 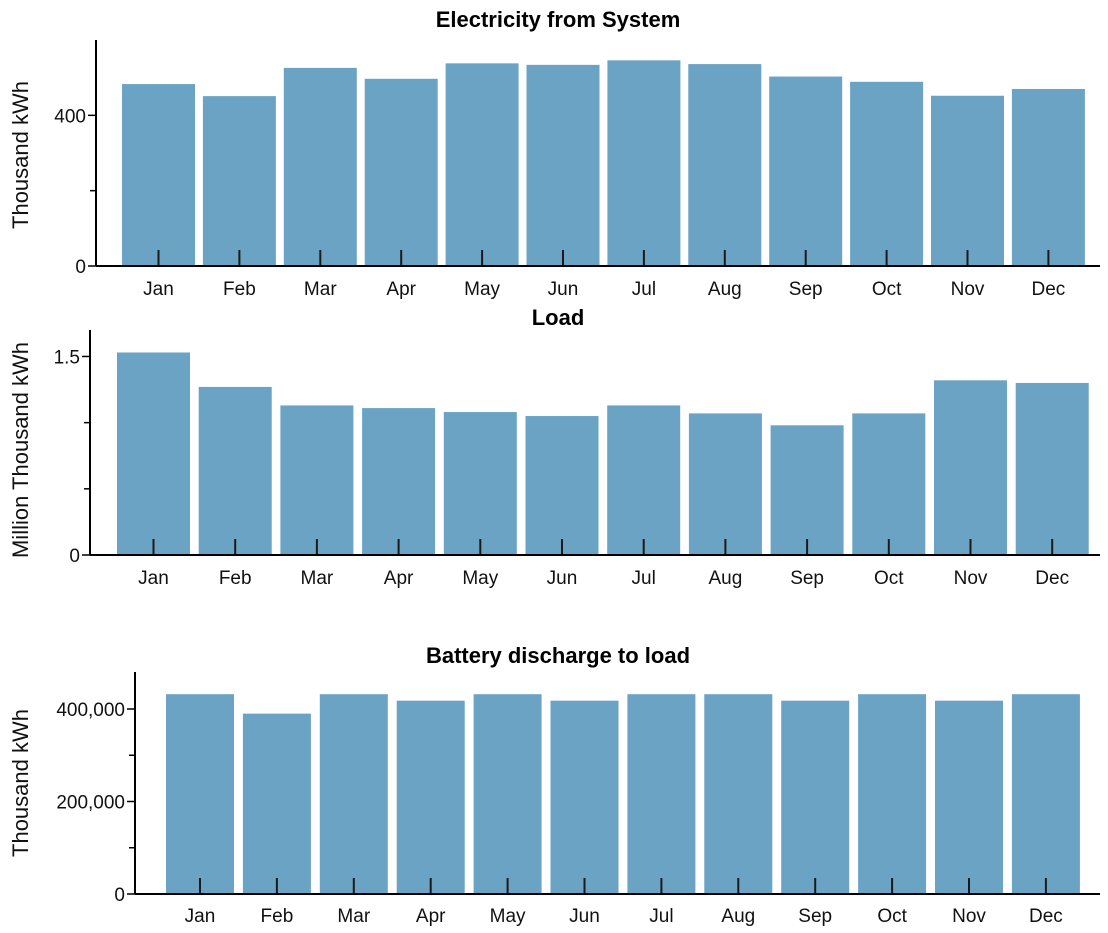 What do you see at coordinates (558, 19) in the screenshot?
I see `chart-title: Electricity from System` at bounding box center [558, 19].